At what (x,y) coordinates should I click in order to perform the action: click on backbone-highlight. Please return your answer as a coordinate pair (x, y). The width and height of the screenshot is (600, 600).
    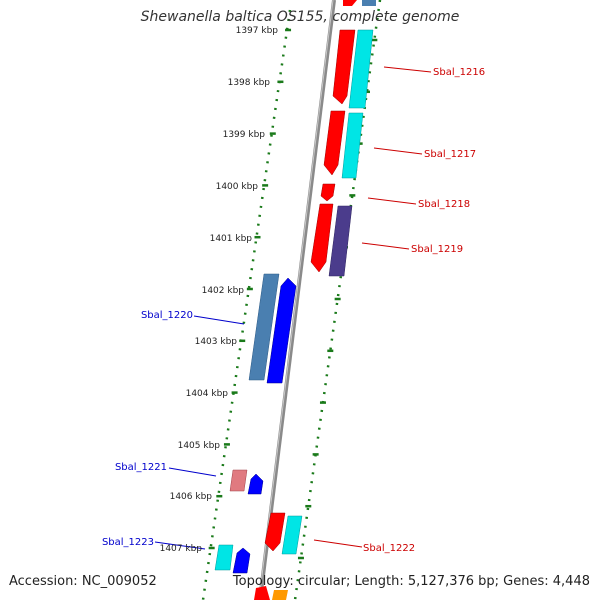
    Looking at the image, I should click on (296, 300).